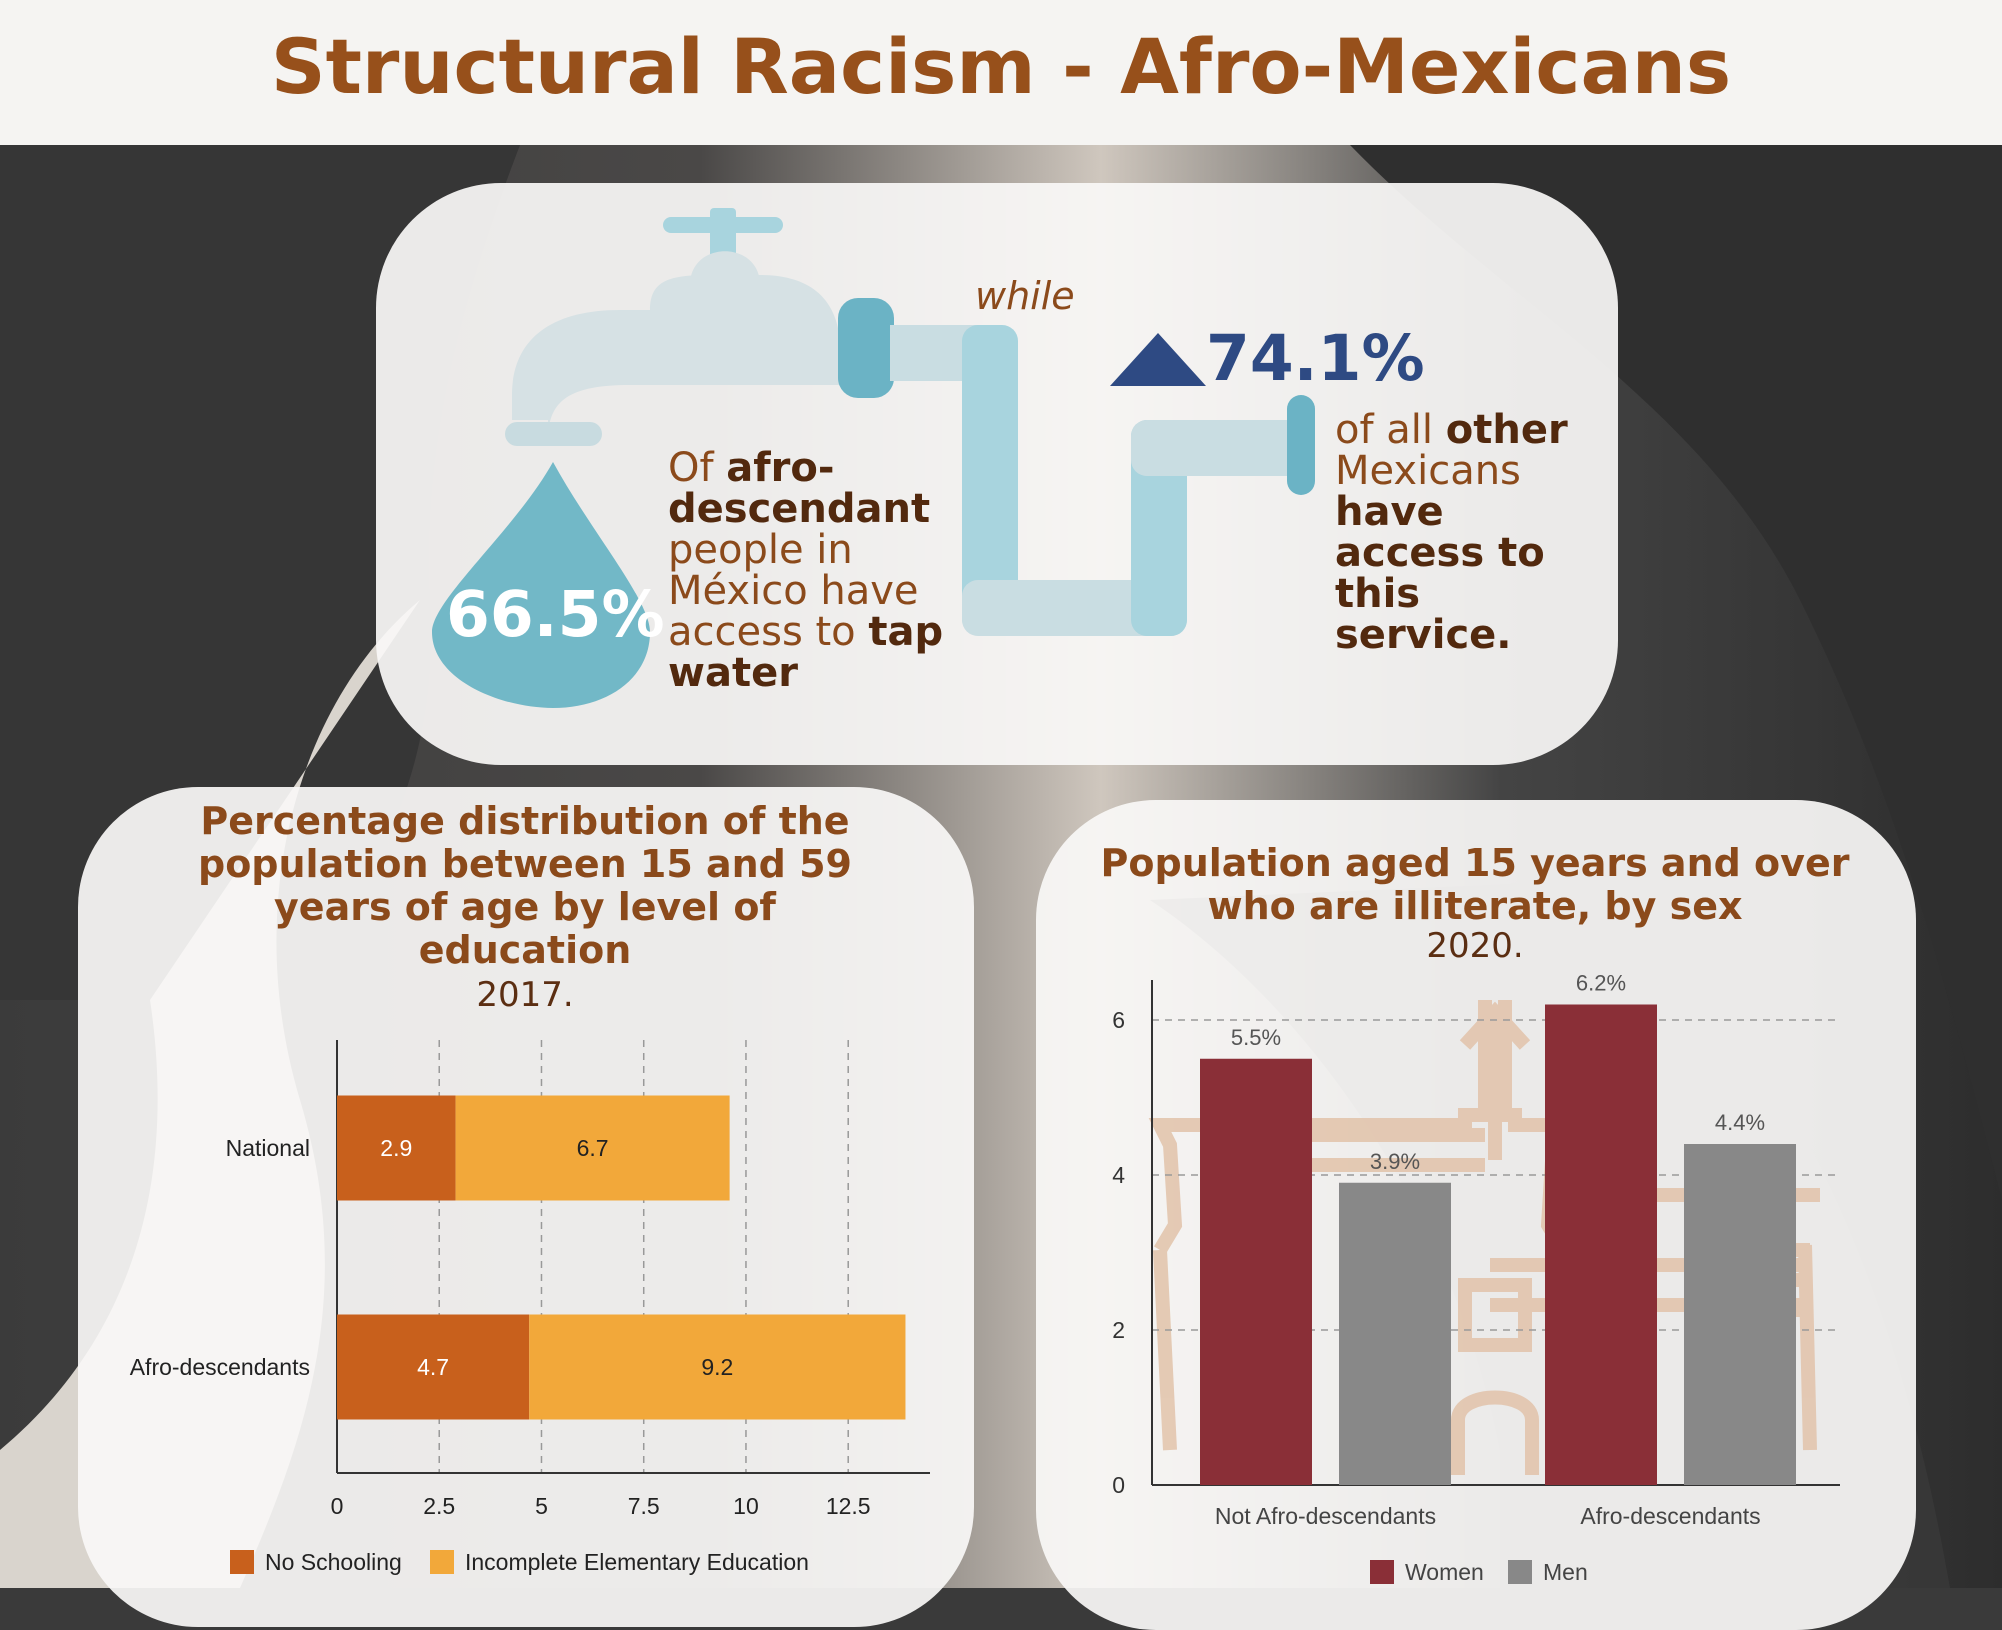  I want to click on other-text-2: other, so click(1506, 430).